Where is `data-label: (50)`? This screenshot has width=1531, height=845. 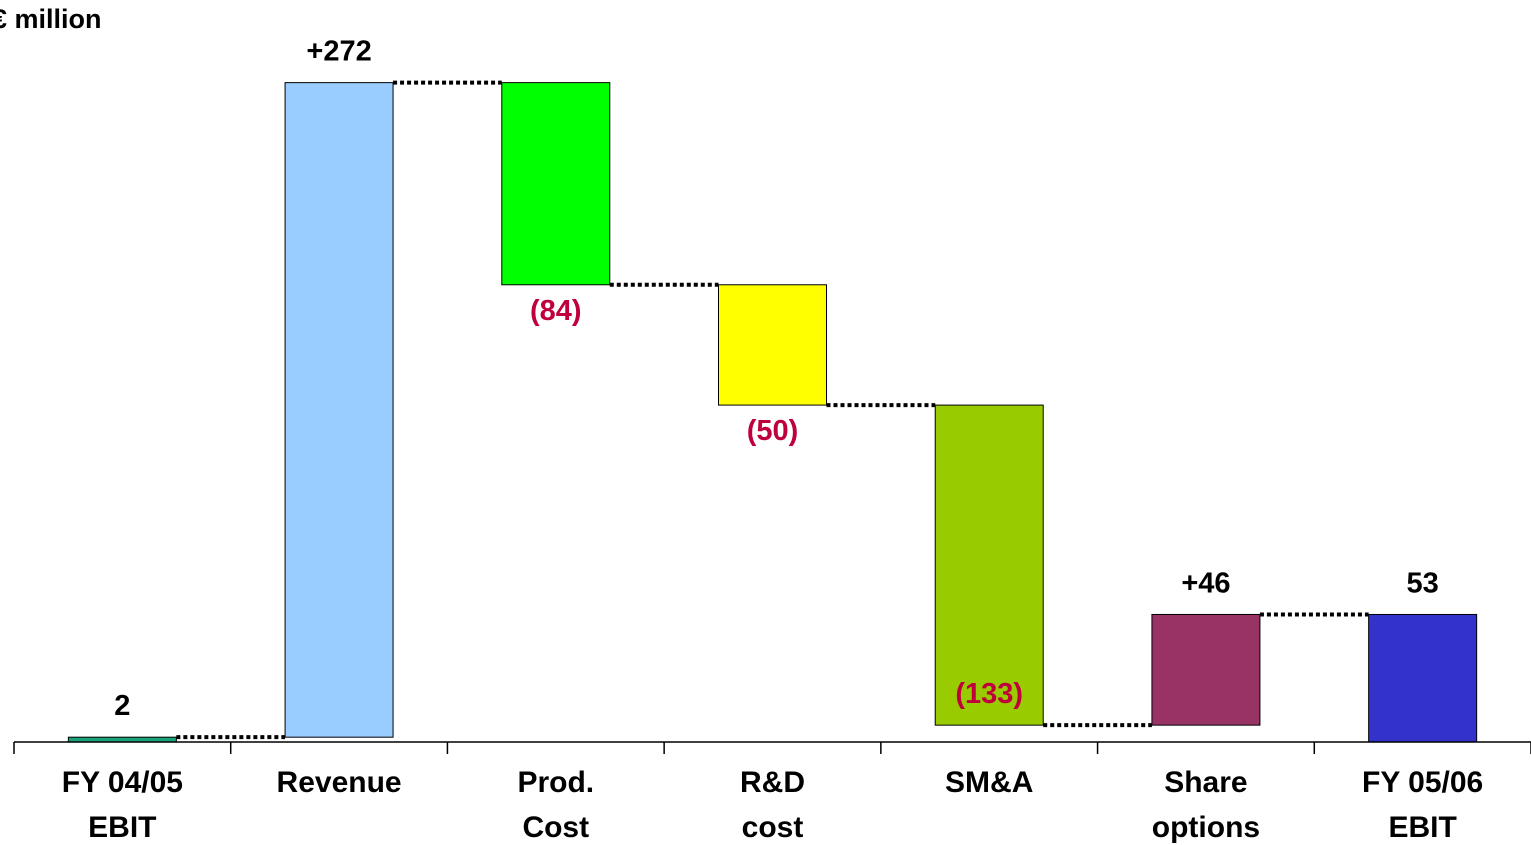 data-label: (50) is located at coordinates (773, 431).